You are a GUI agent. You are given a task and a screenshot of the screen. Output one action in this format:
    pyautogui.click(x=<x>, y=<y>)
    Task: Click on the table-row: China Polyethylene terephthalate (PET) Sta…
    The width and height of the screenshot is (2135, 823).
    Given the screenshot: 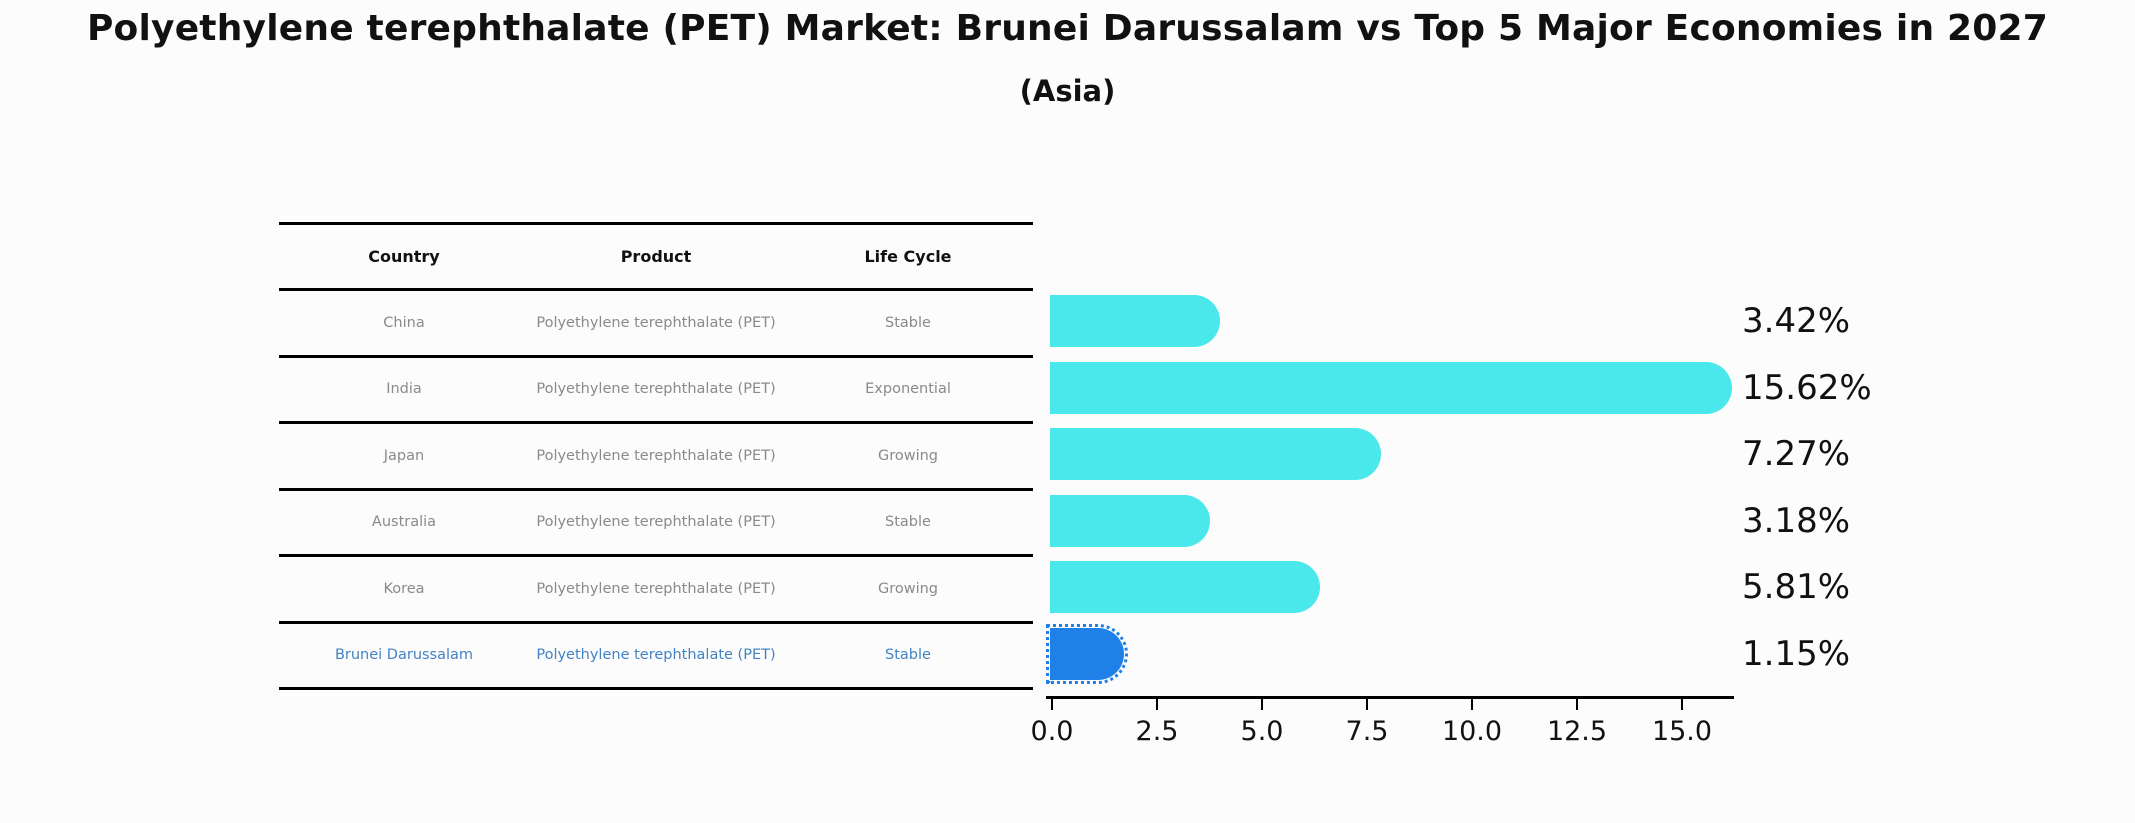 What is the action you would take?
    pyautogui.click(x=656, y=324)
    